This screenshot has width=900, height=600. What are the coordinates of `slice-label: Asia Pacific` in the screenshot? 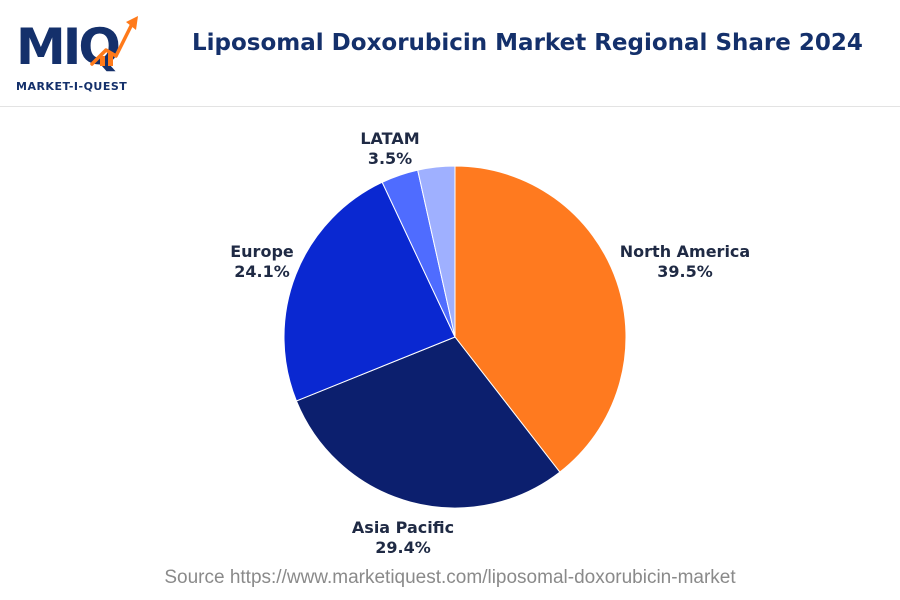 It's located at (403, 527).